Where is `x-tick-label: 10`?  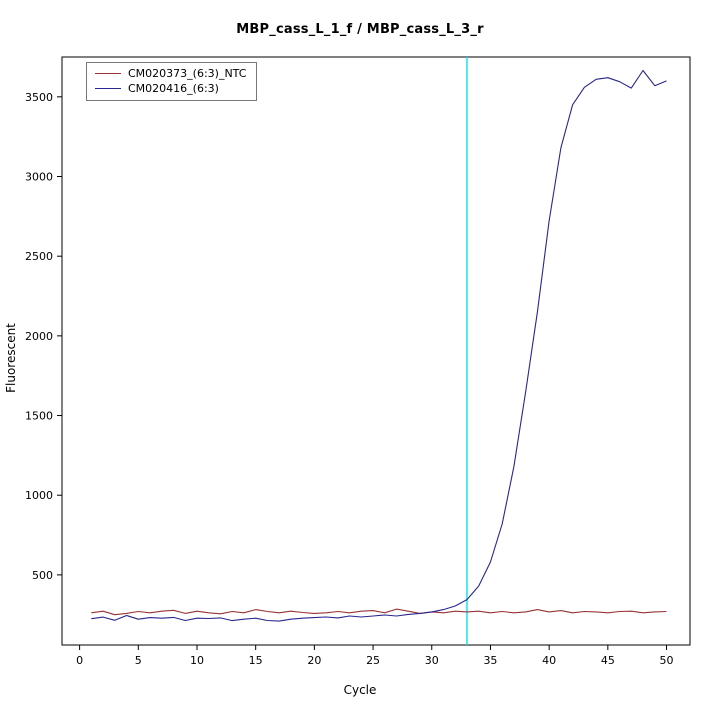
x-tick-label: 10 is located at coordinates (197, 660).